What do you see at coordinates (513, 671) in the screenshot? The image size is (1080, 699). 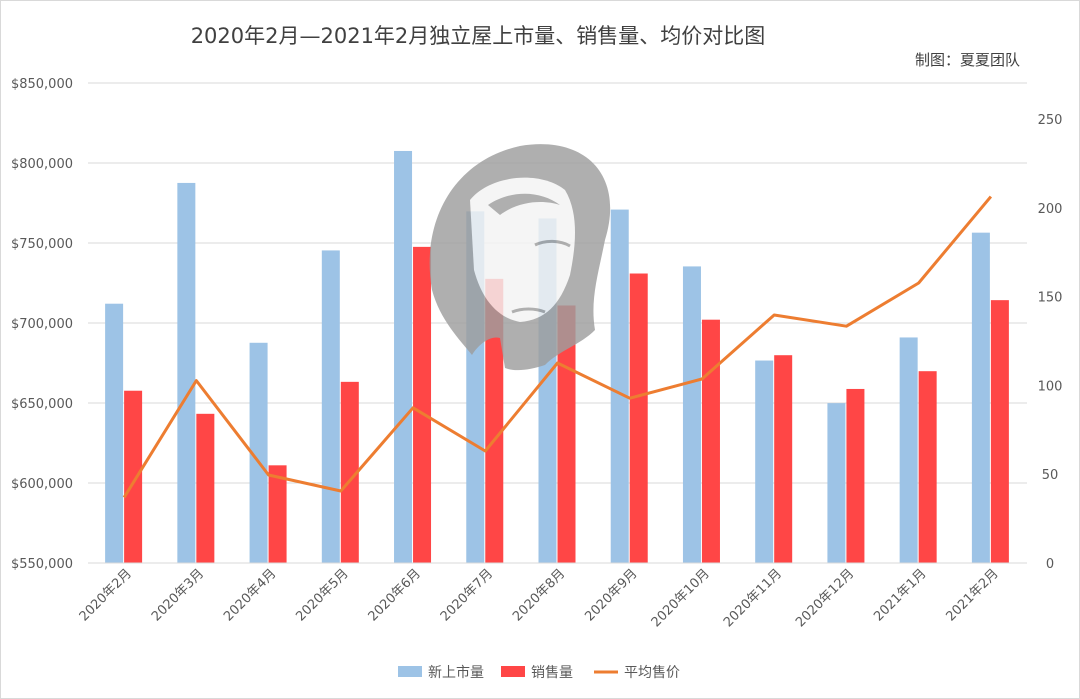 I see `legend-swatch-sales` at bounding box center [513, 671].